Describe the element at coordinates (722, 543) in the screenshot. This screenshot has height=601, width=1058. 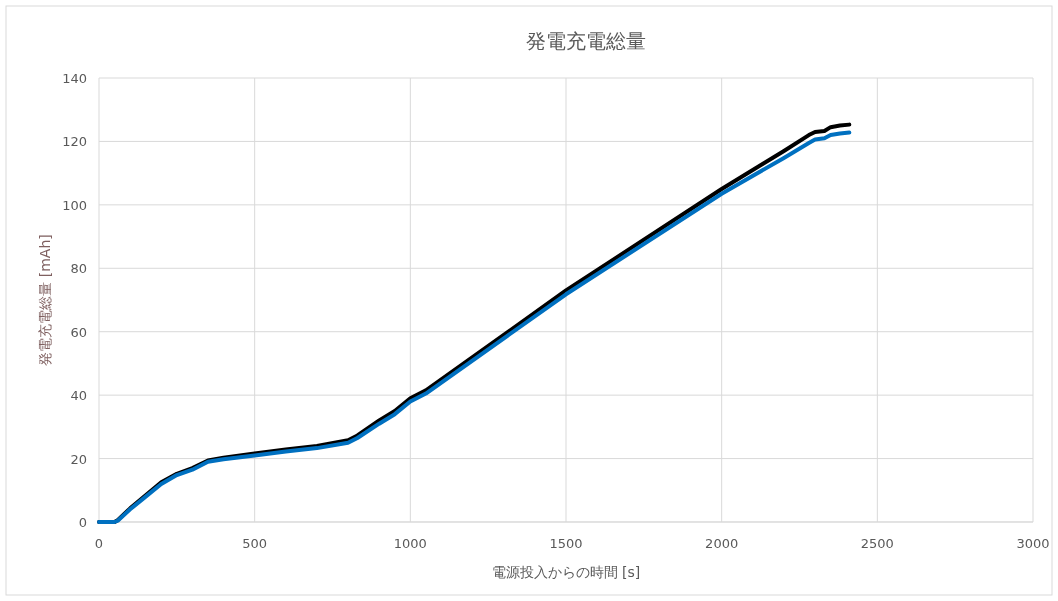
I see `x-tick-label: 2000` at that location.